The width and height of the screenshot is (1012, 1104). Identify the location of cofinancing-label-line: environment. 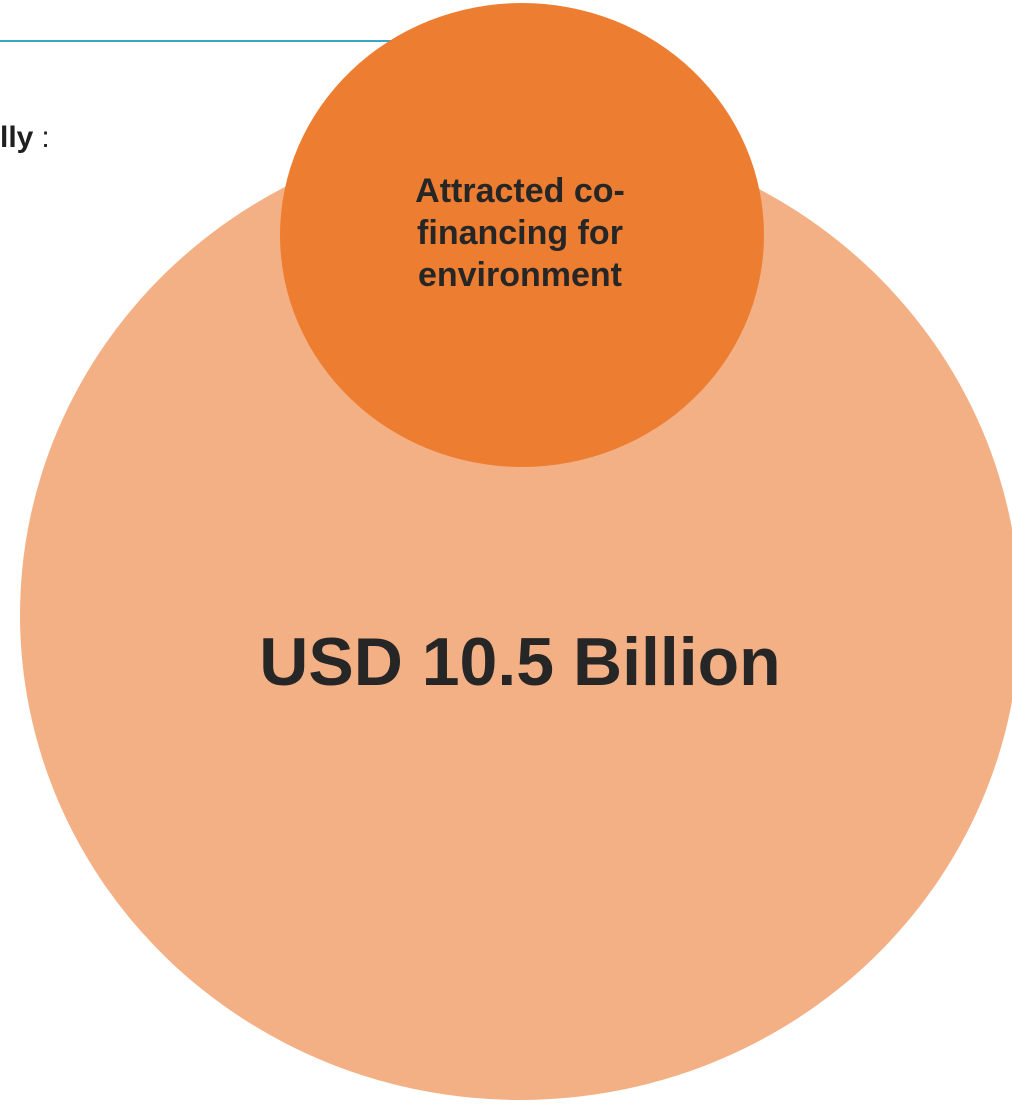
(520, 275).